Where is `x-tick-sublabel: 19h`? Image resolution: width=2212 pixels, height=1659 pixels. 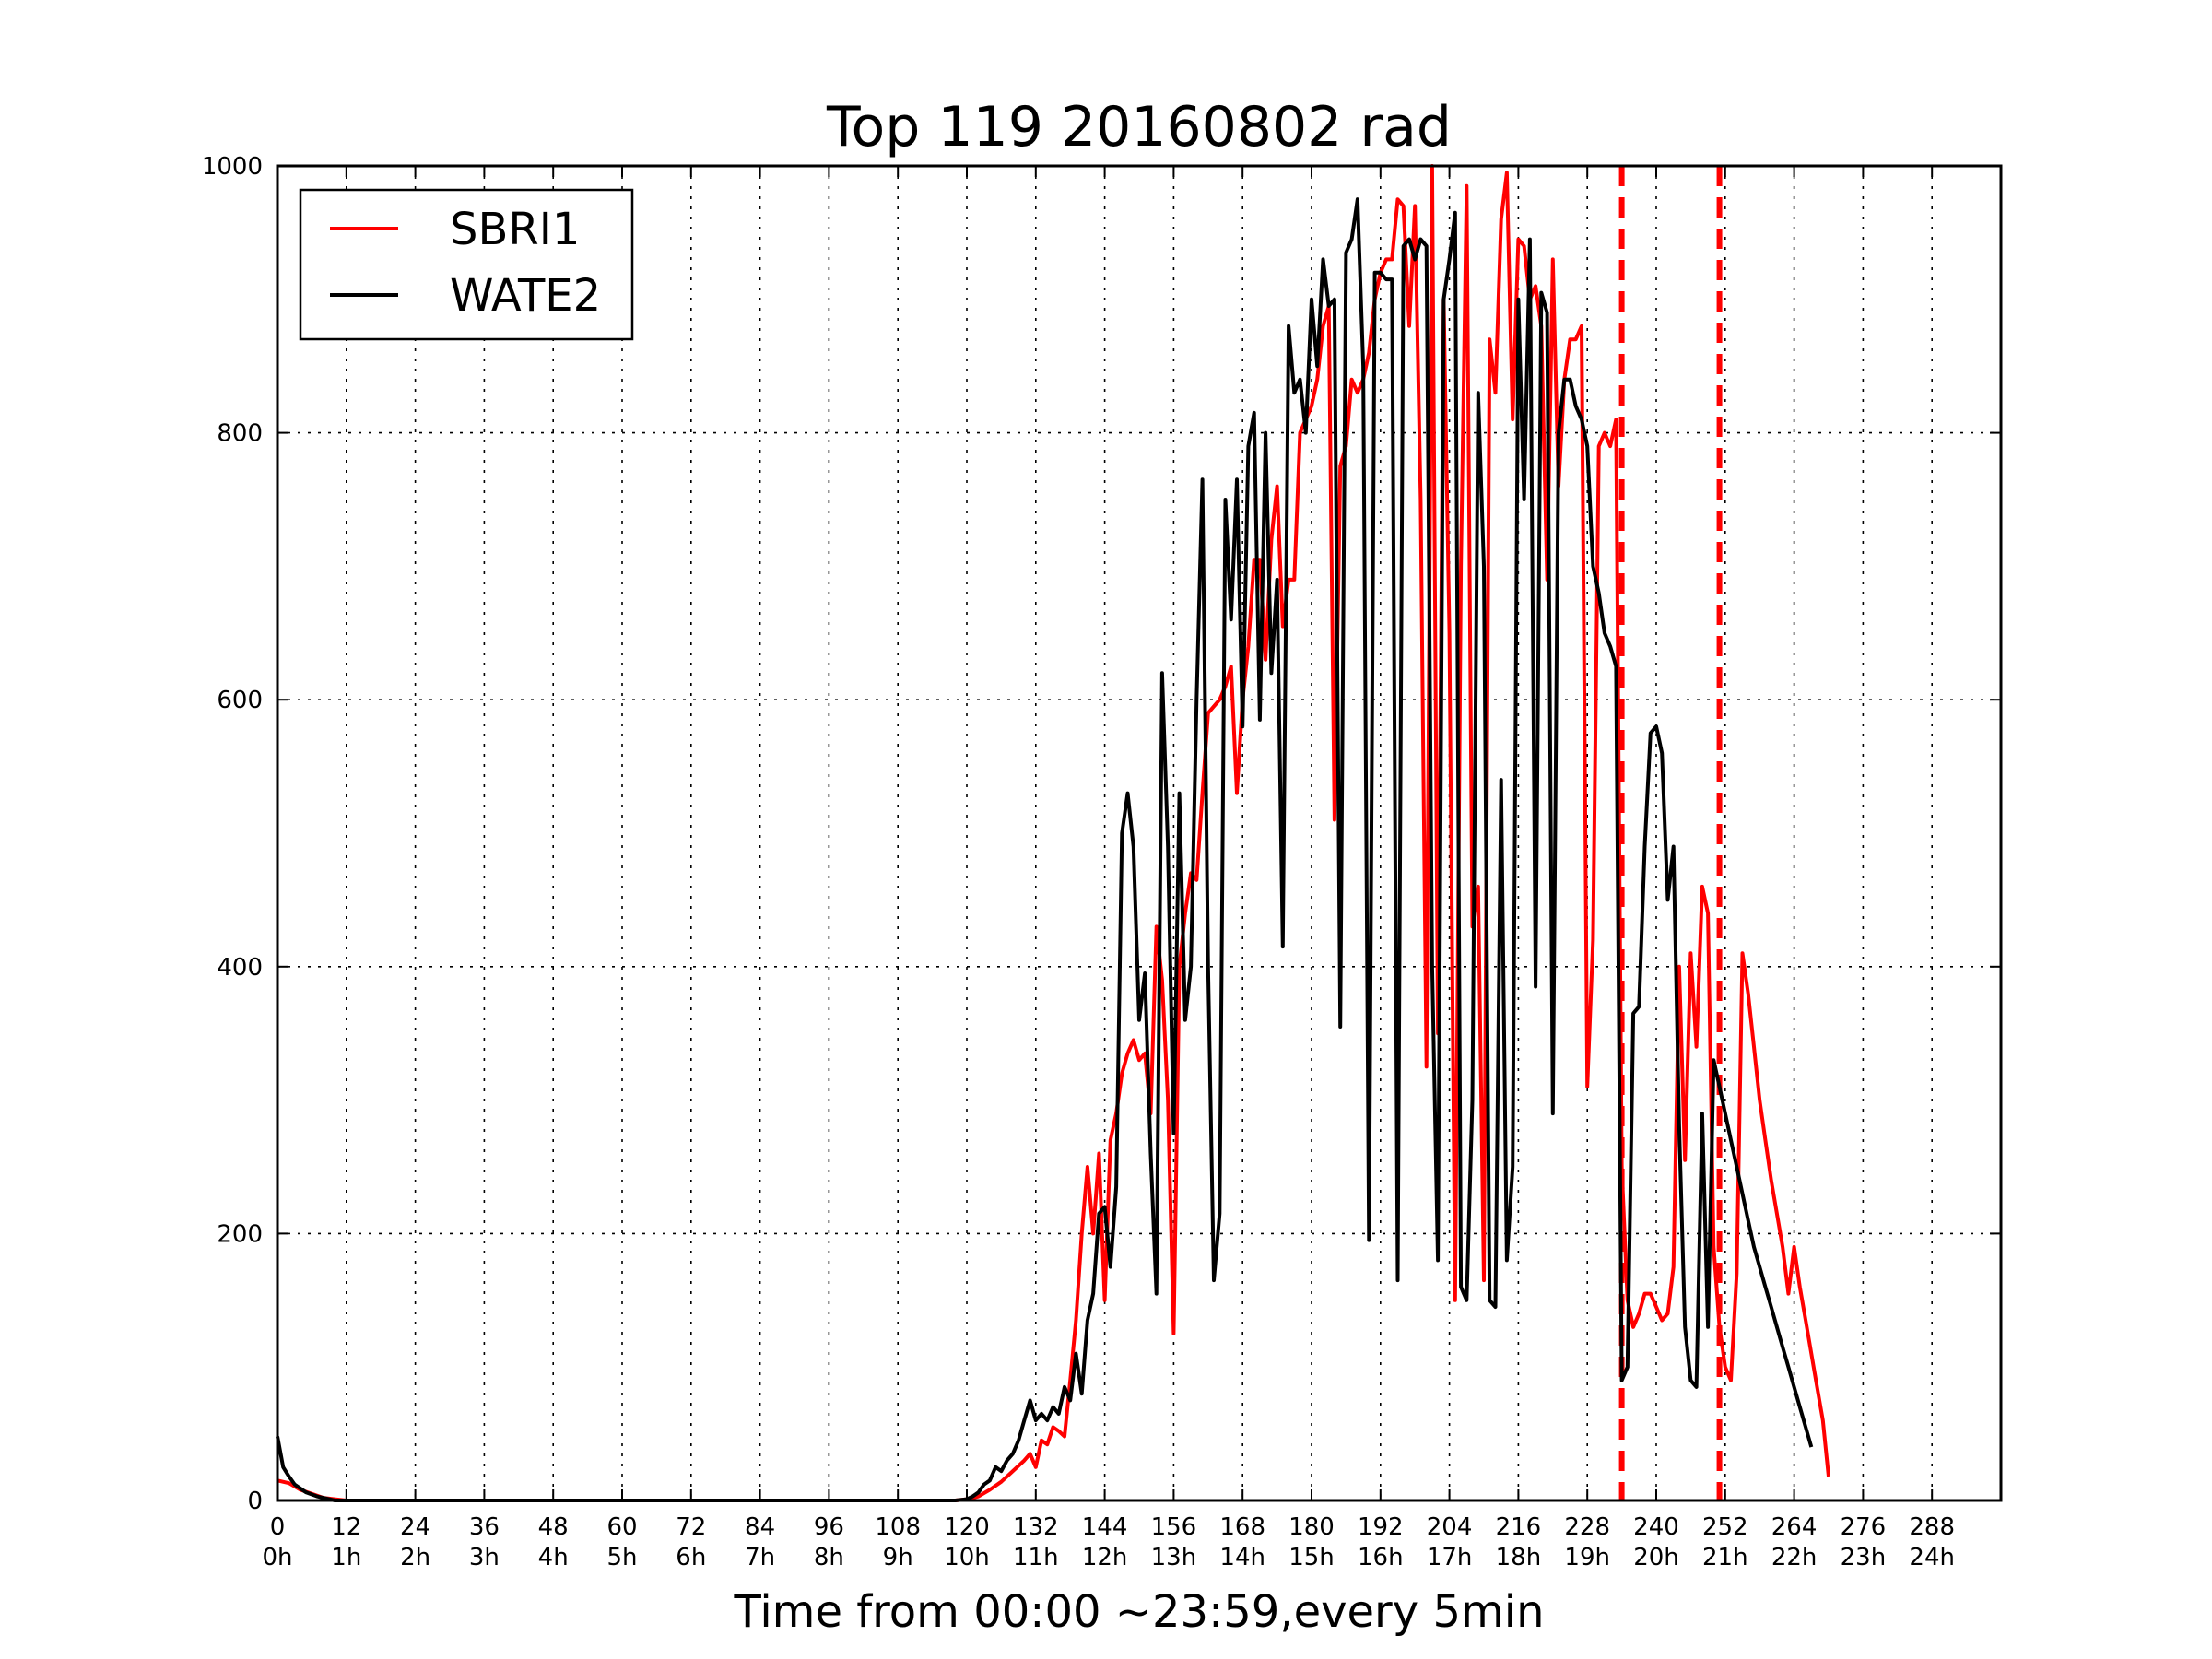
x-tick-sublabel: 19h is located at coordinates (1587, 1557).